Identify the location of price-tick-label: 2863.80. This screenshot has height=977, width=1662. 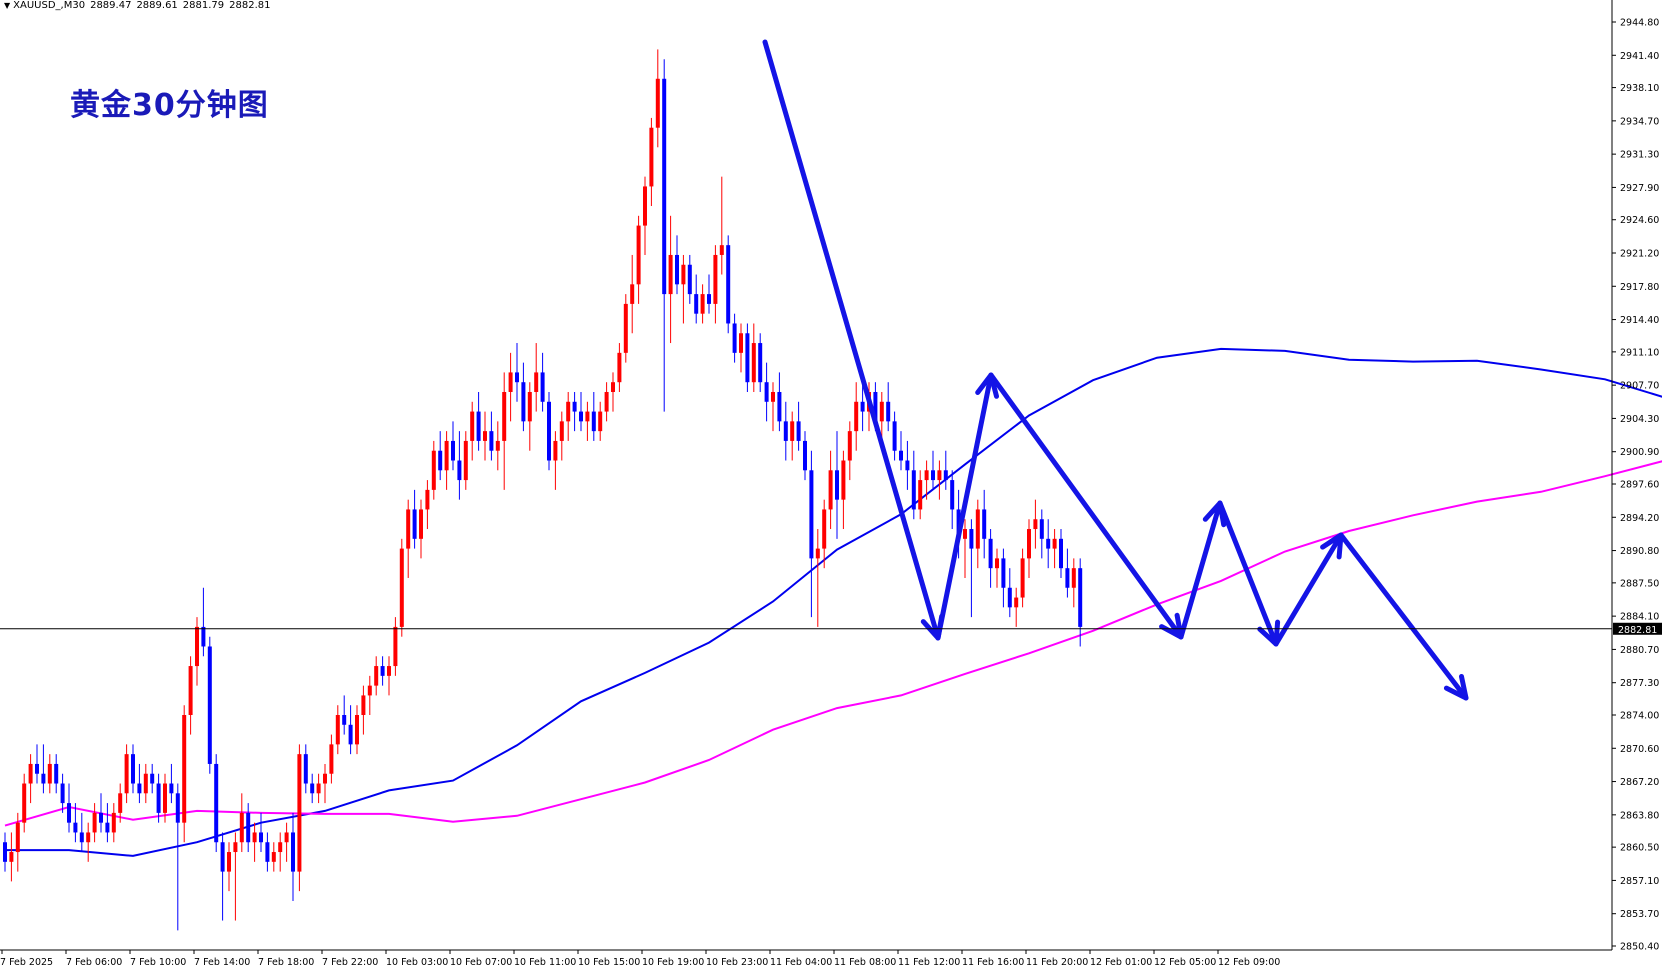
(1639, 815).